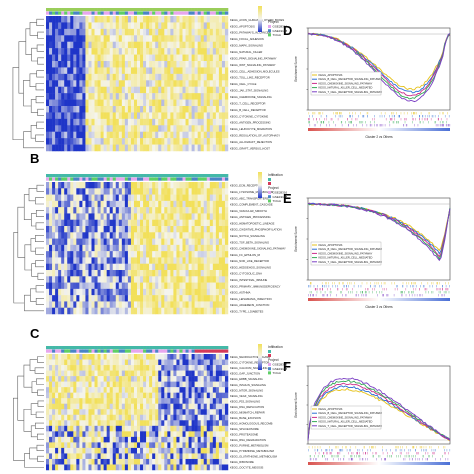 Image resolution: width=474 pixels, height=474 pixels. I want to click on row-label: KEGG_TGF_BETA_SIGNALING, so click(249, 242).